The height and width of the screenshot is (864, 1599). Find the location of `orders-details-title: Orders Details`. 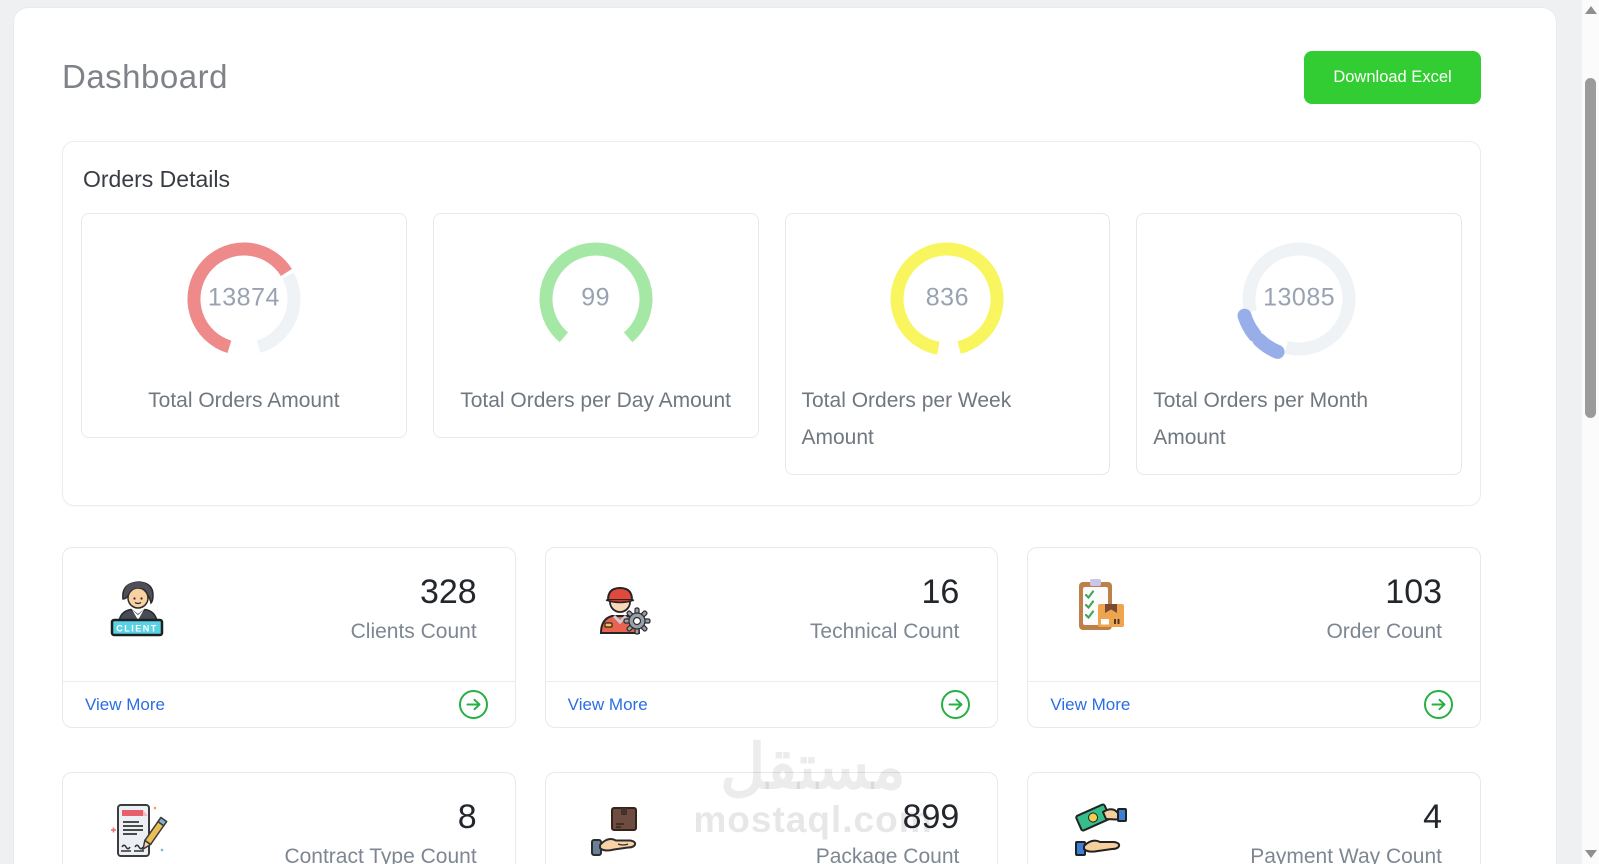

orders-details-title: Orders Details is located at coordinates (156, 179).